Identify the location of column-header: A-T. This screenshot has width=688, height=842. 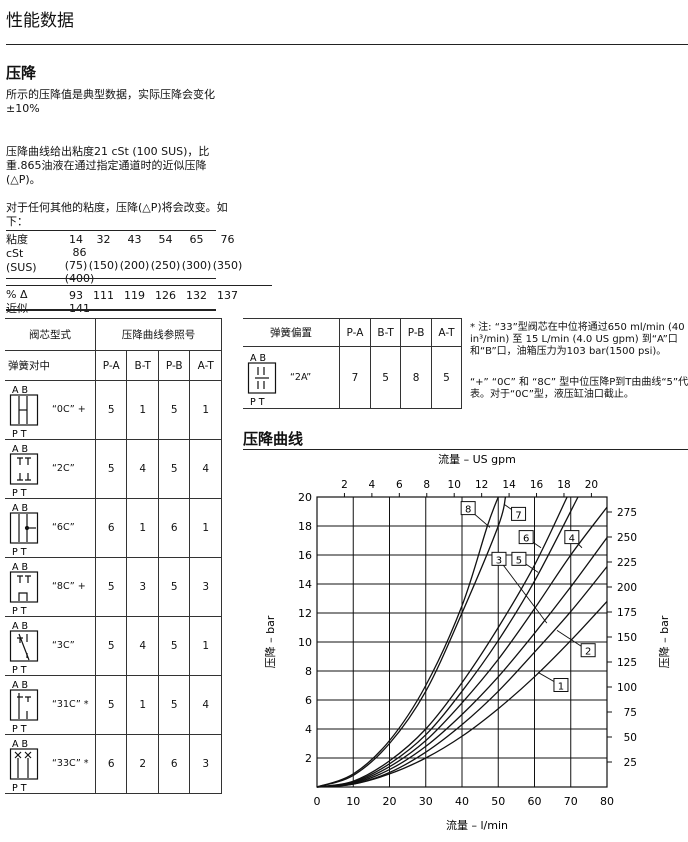
(446, 332).